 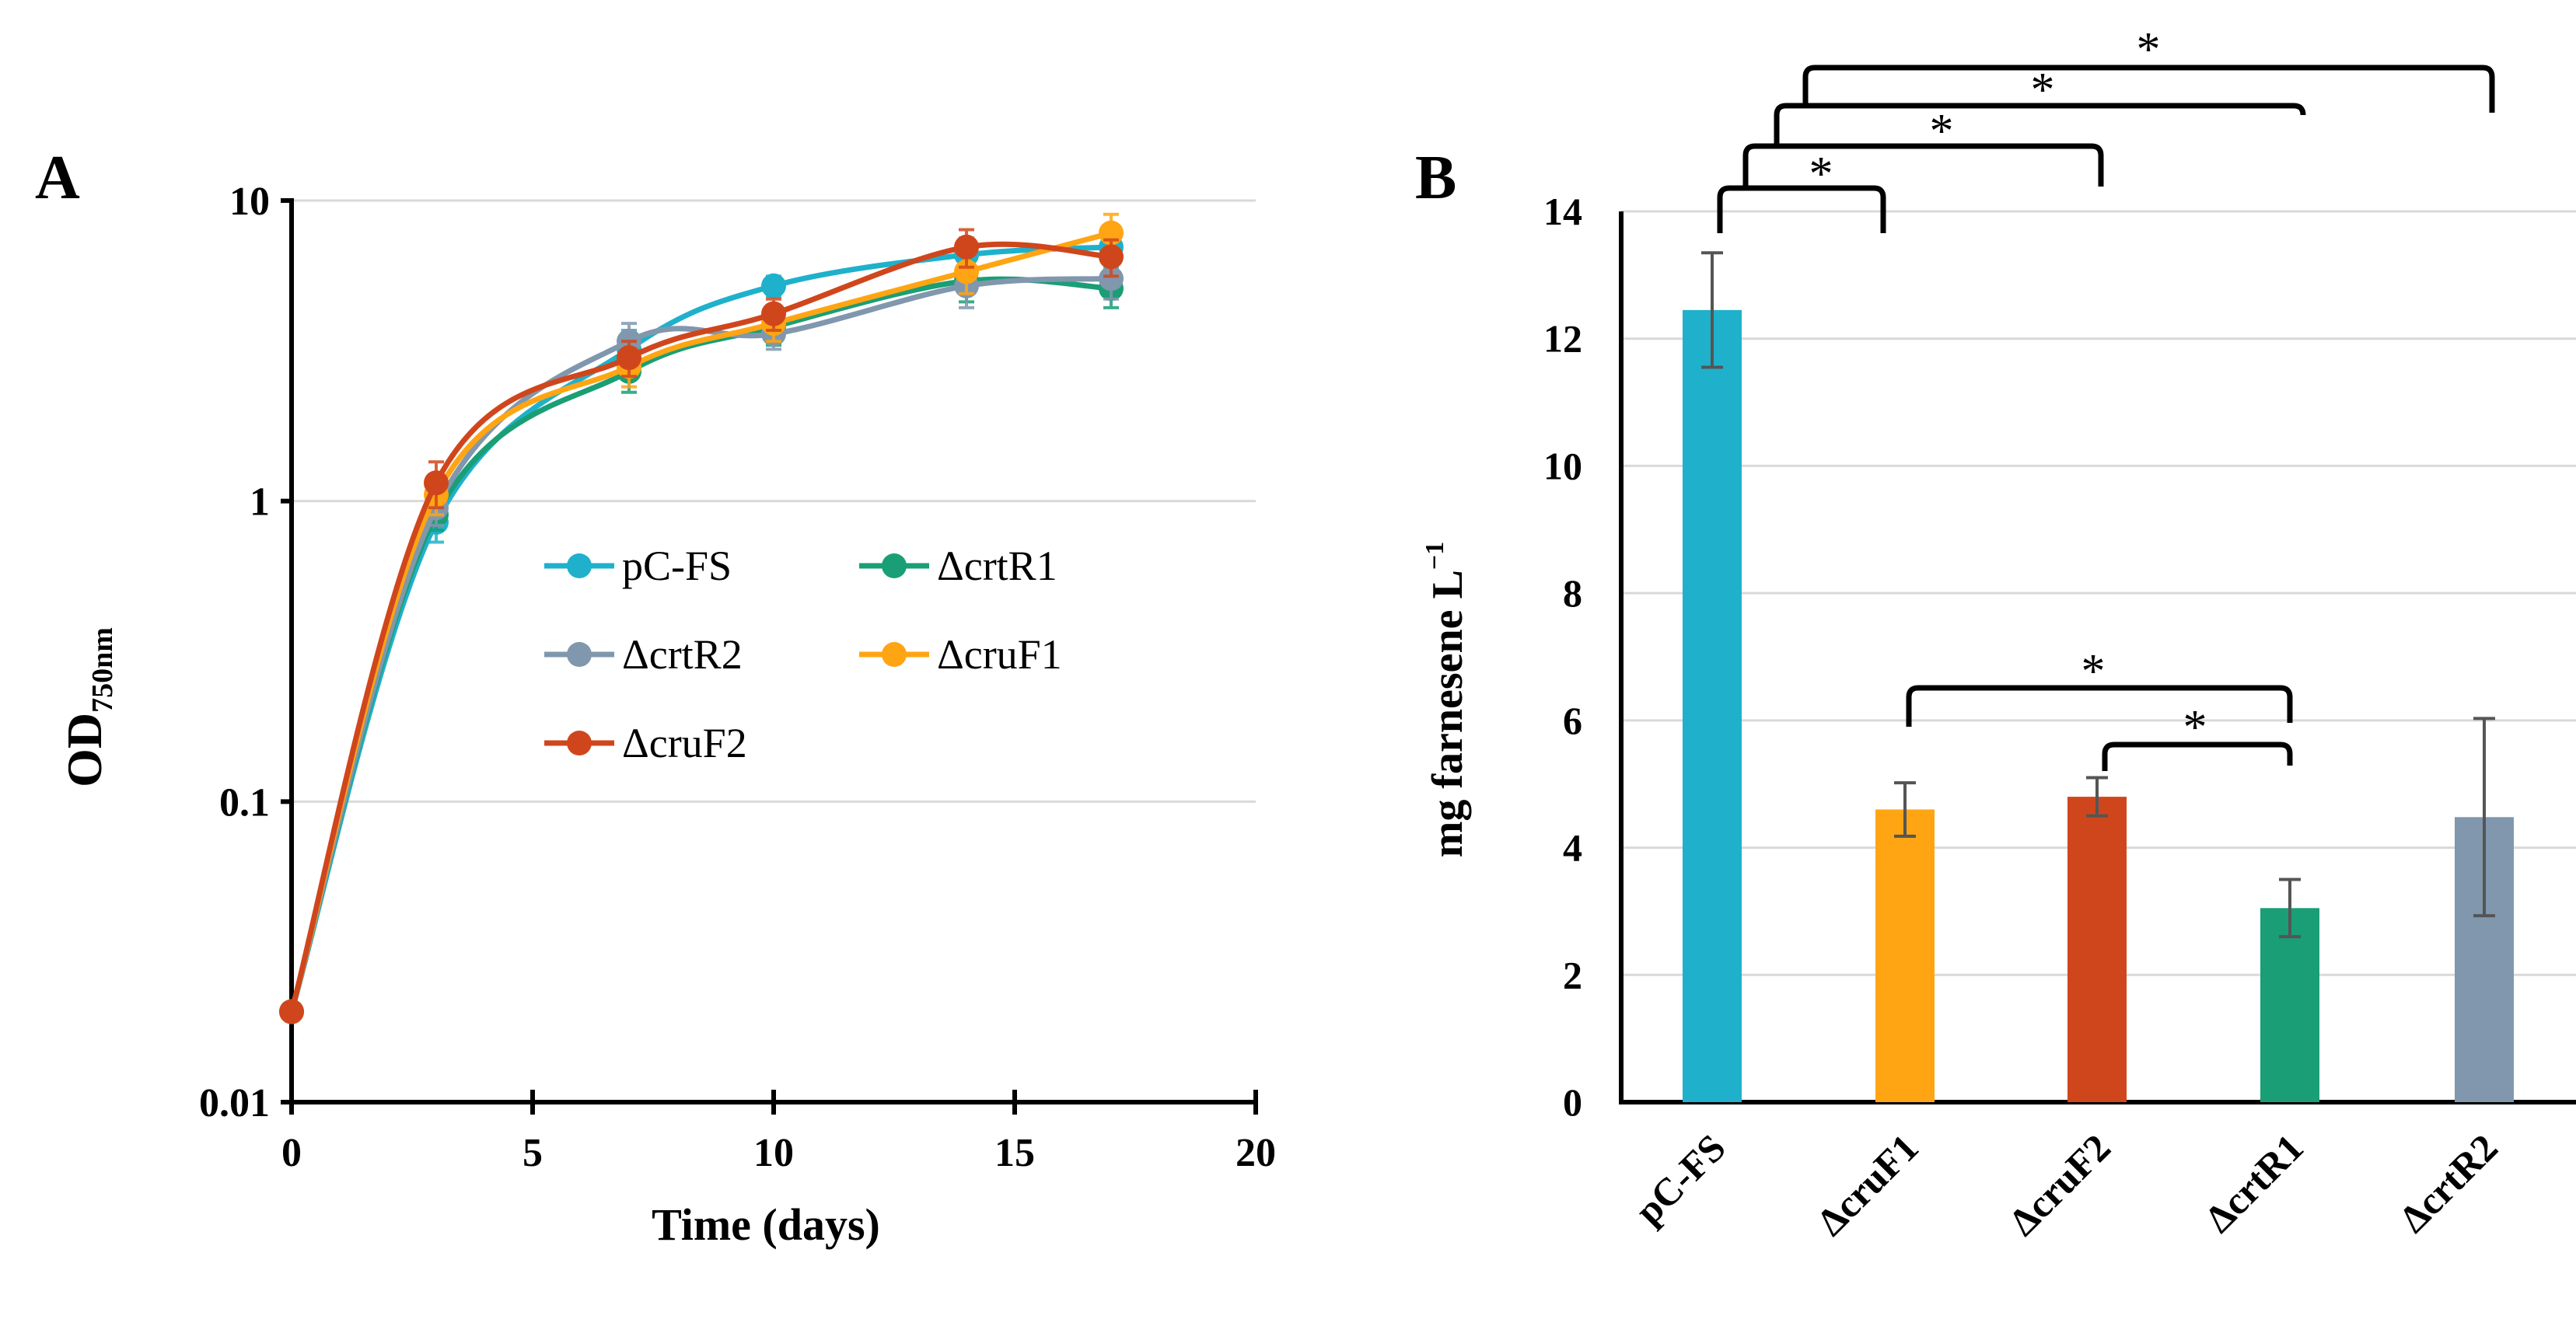 I want to click on panel-b-y-tick-label: 10, so click(x=1562, y=465).